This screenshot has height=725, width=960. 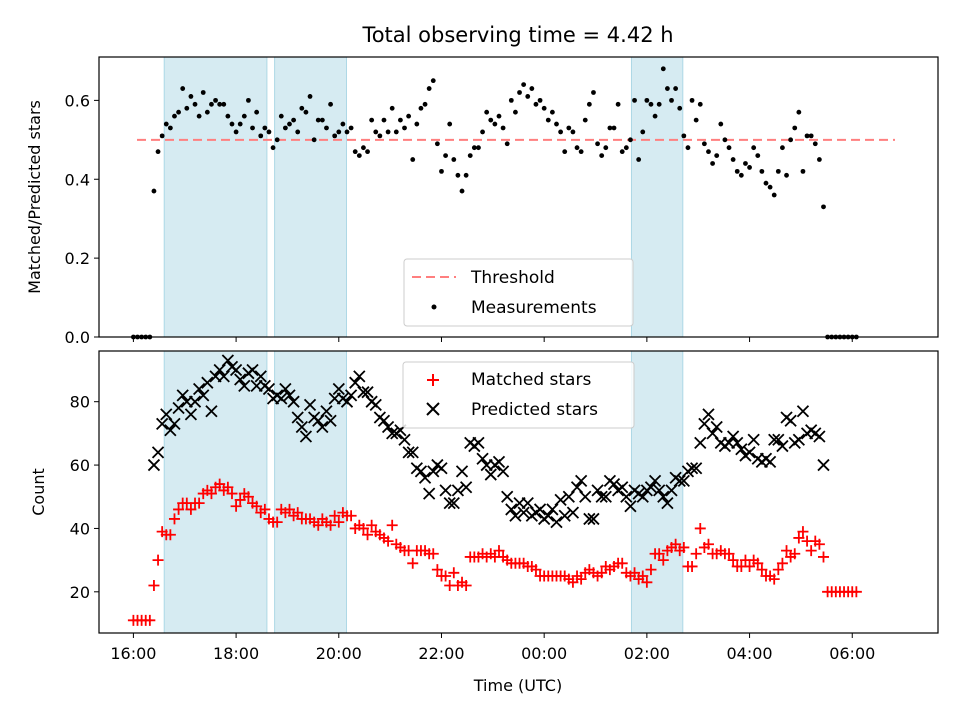 What do you see at coordinates (441, 653) in the screenshot?
I see `x-tick-label: 22:00` at bounding box center [441, 653].